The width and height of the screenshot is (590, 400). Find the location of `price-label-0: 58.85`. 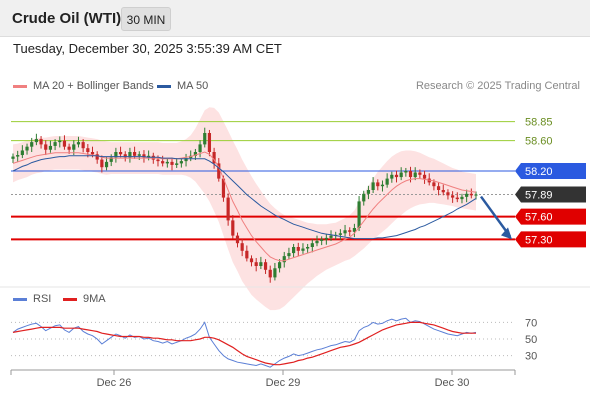

price-label-0: 58.85 is located at coordinates (539, 123).